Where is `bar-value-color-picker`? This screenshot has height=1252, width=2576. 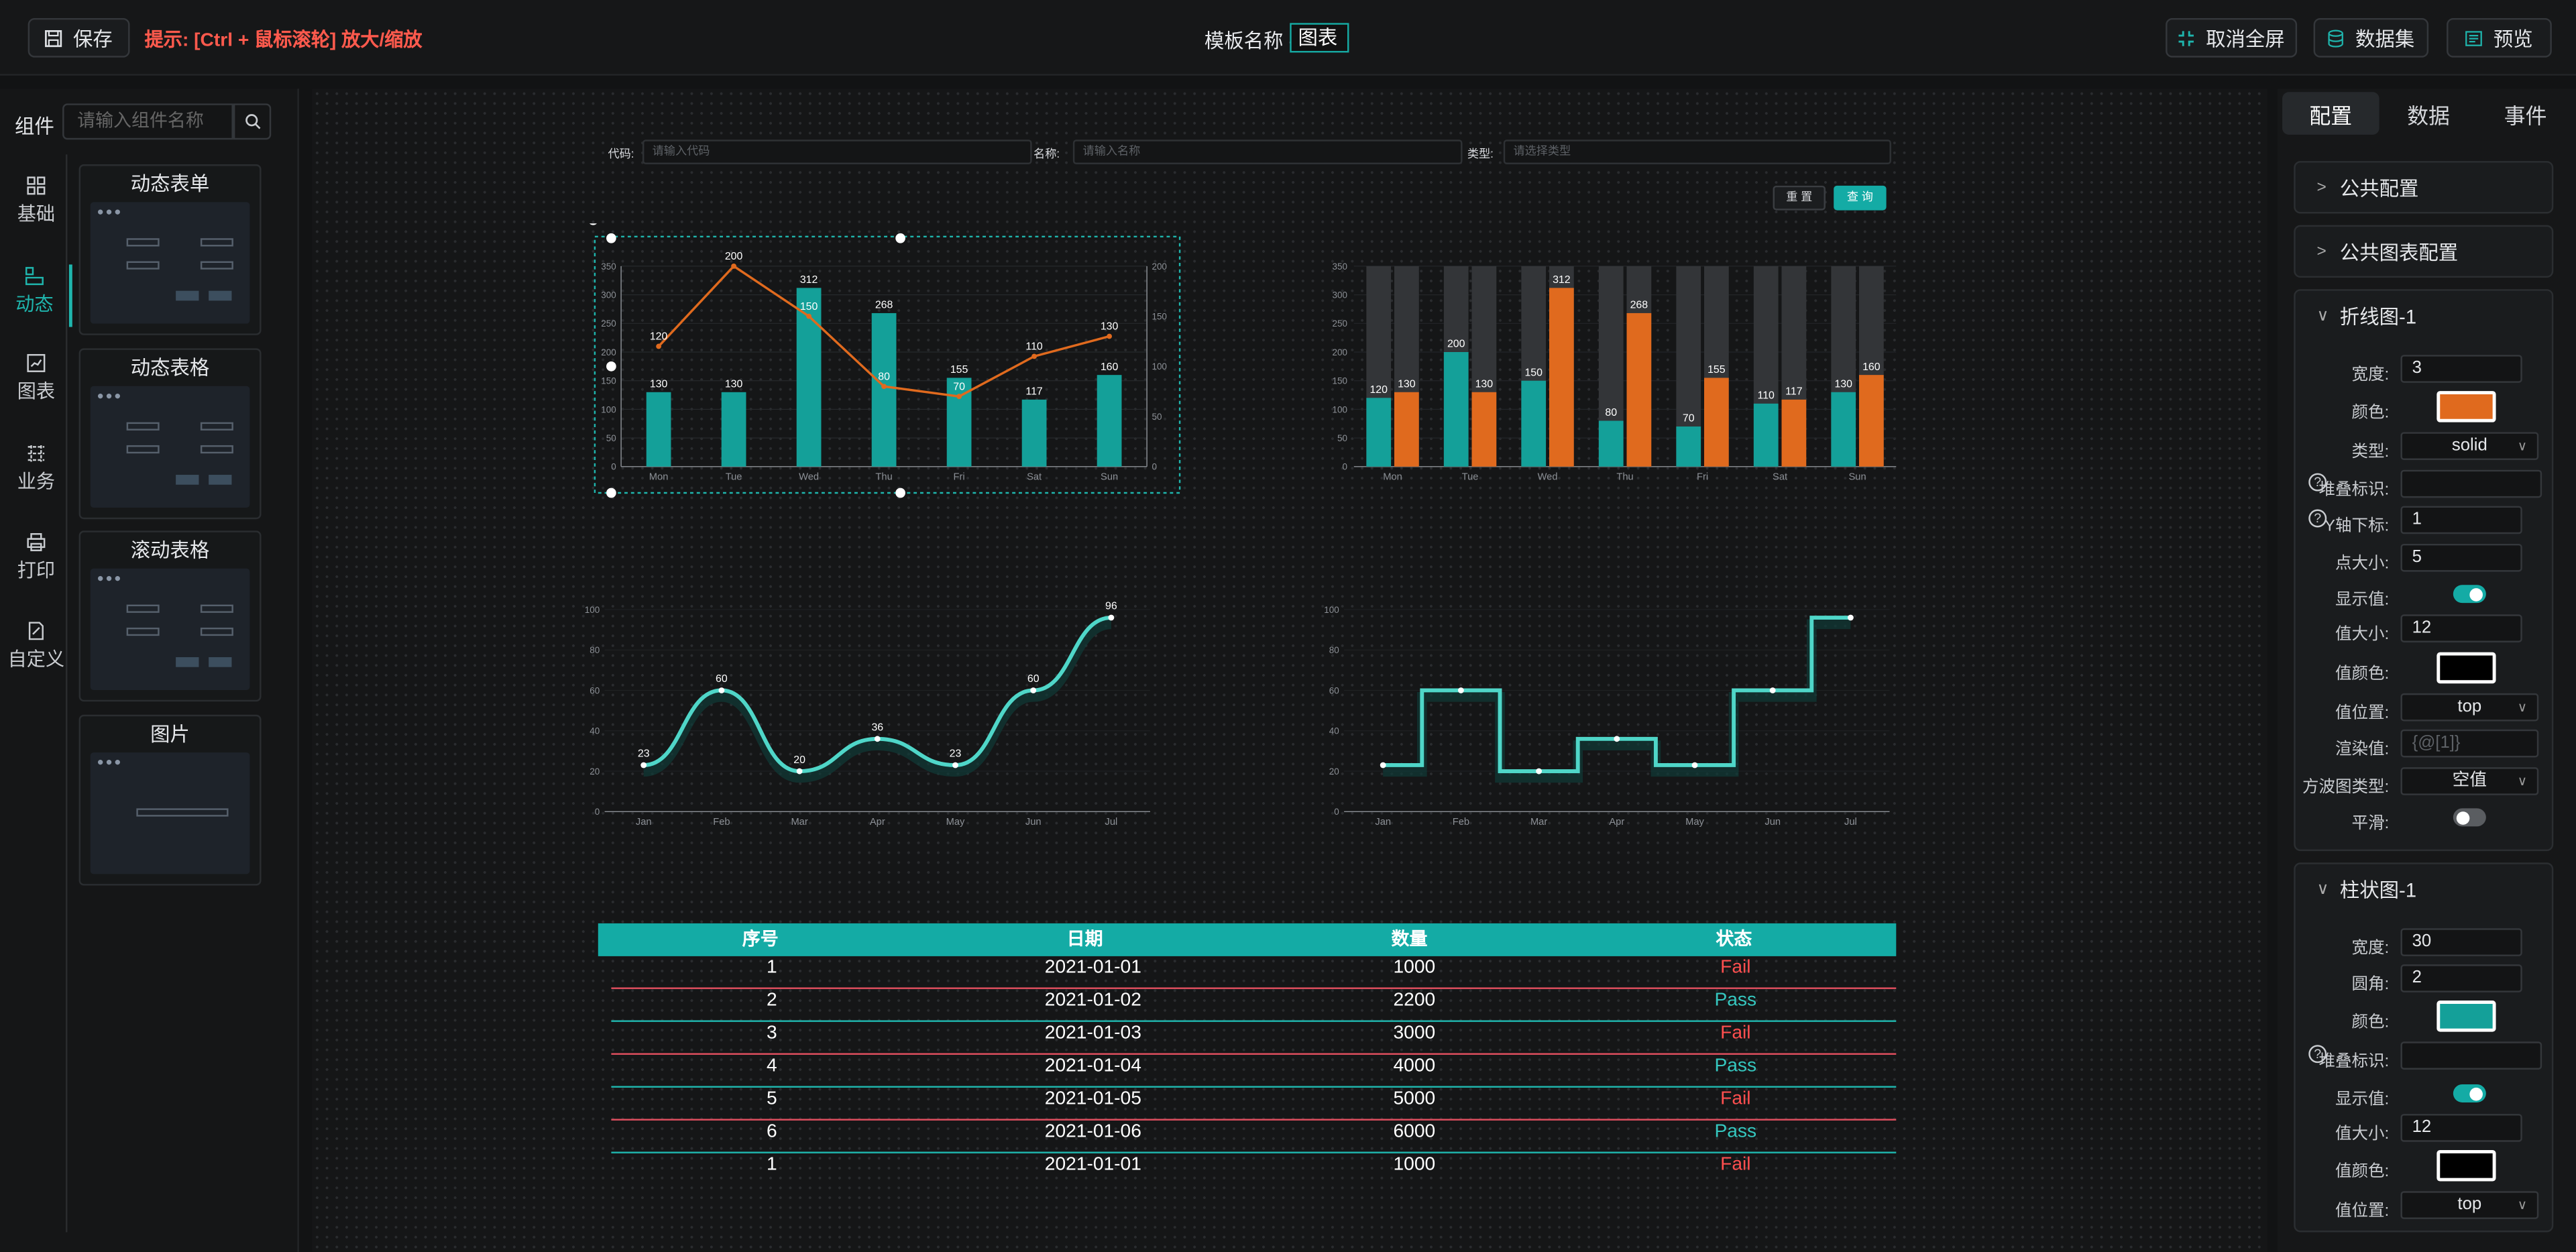 bar-value-color-picker is located at coordinates (2466, 1166).